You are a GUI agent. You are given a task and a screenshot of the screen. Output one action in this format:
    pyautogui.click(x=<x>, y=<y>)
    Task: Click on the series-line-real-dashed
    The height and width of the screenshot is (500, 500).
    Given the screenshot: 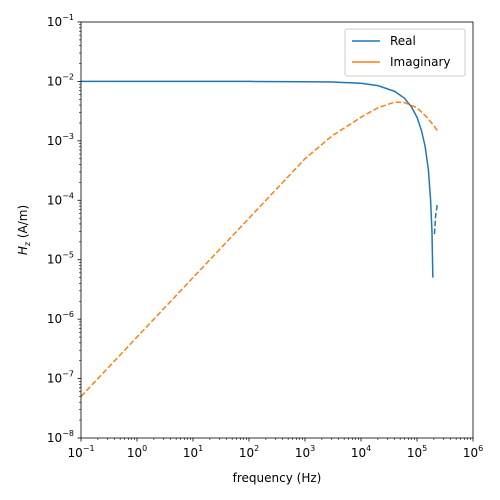 What is the action you would take?
    pyautogui.click(x=436, y=219)
    